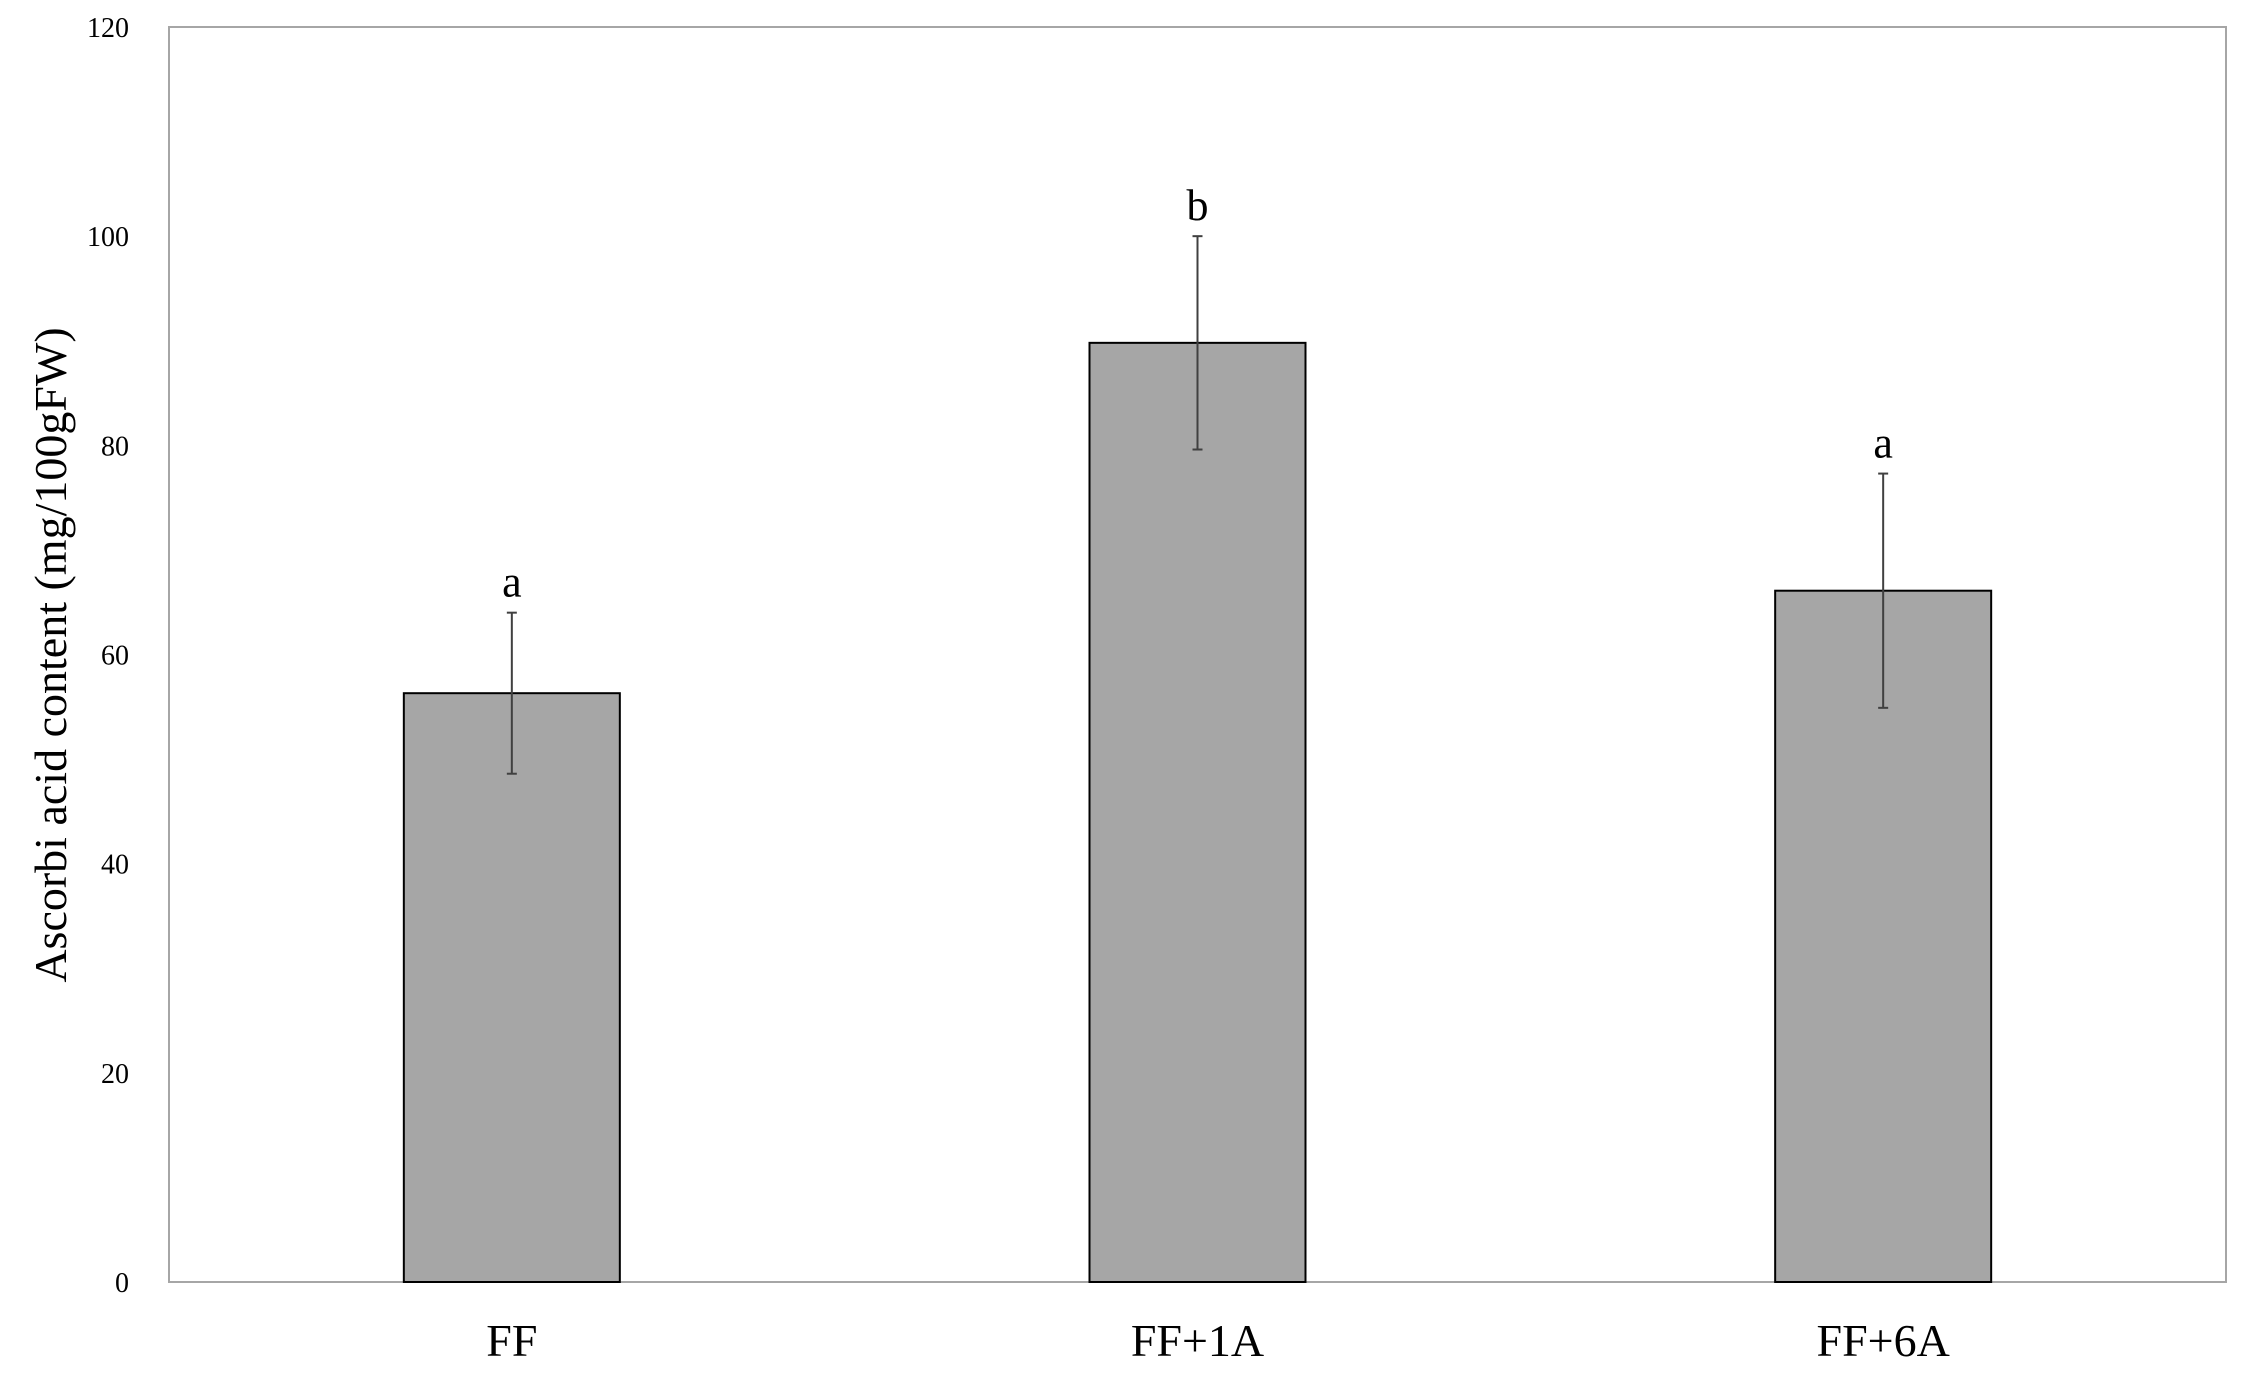  Describe the element at coordinates (511, 1340) in the screenshot. I see `x-category-label: FF` at that location.